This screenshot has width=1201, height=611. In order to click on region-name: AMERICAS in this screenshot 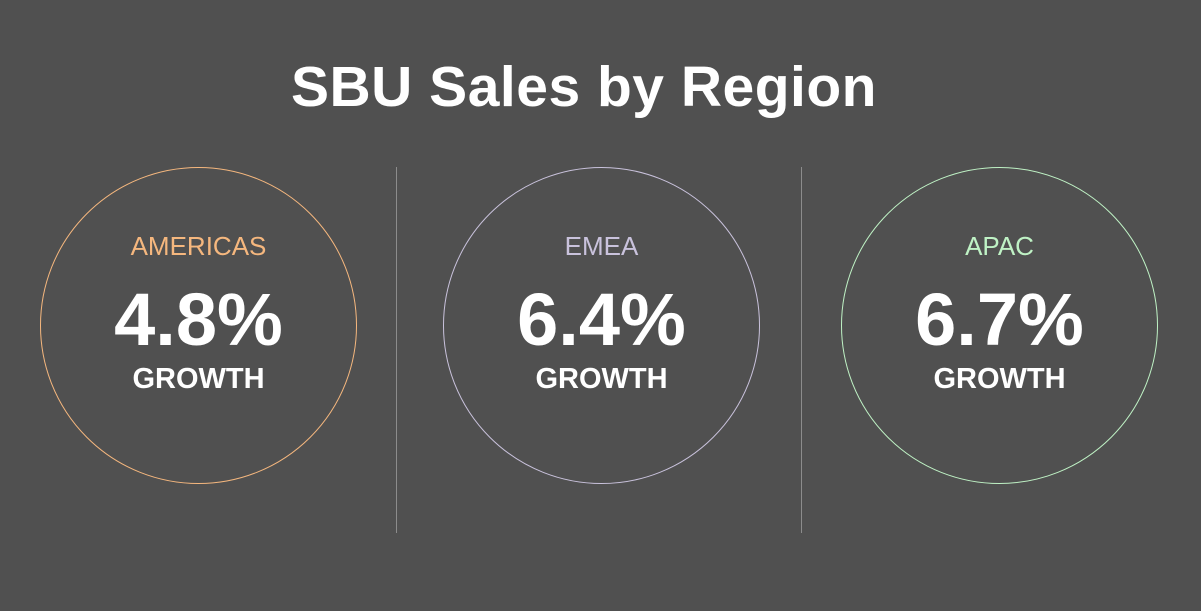, I will do `click(198, 246)`.